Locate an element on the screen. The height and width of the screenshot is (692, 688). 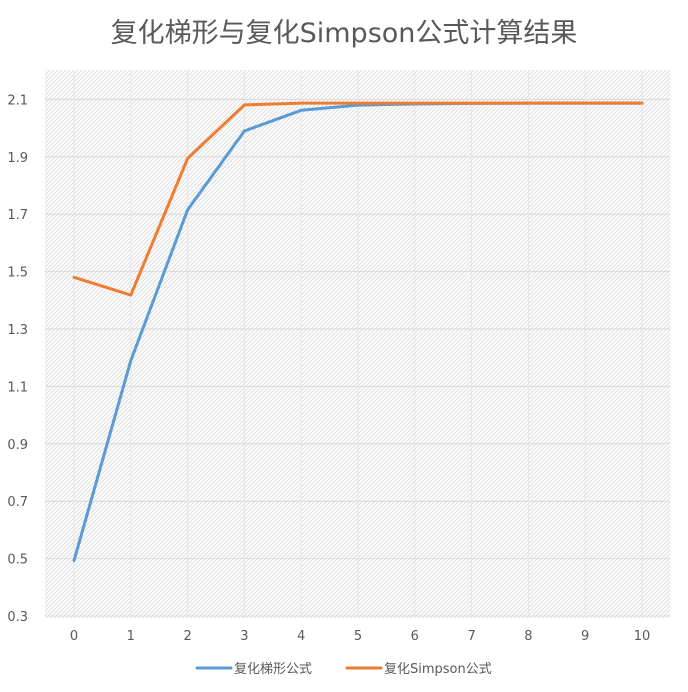
y-tick-label: 1.5 is located at coordinates (17, 273).